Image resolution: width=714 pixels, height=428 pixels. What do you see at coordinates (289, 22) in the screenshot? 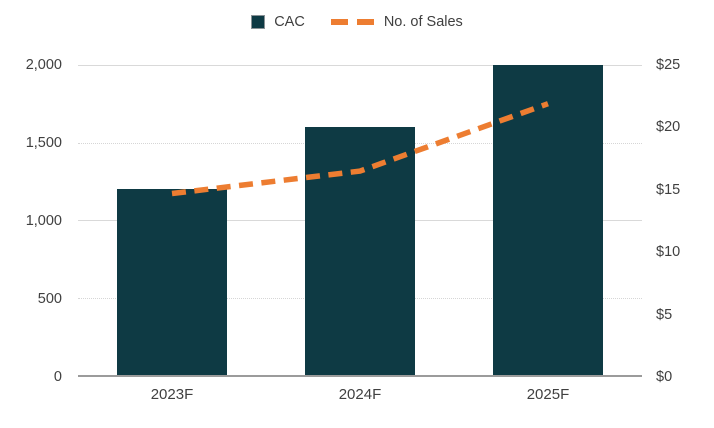
I see `legend-cac-label: CAC` at bounding box center [289, 22].